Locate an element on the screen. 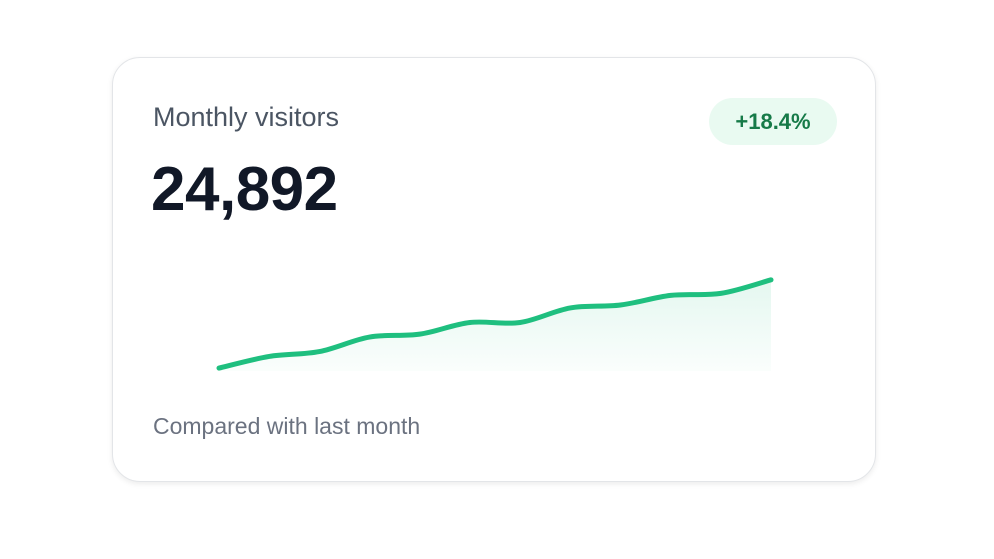  change-badge: +18.4% is located at coordinates (773, 121).